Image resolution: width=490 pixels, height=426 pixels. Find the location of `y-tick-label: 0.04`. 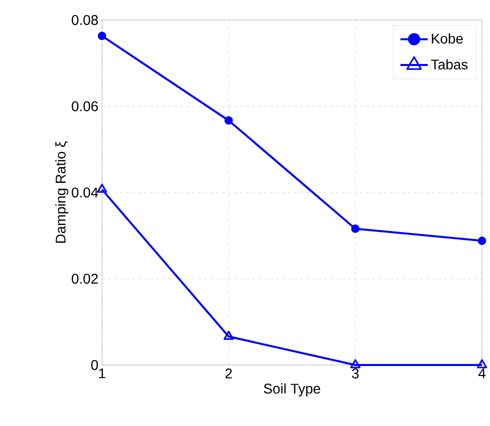

y-tick-label: 0.04 is located at coordinates (85, 193).